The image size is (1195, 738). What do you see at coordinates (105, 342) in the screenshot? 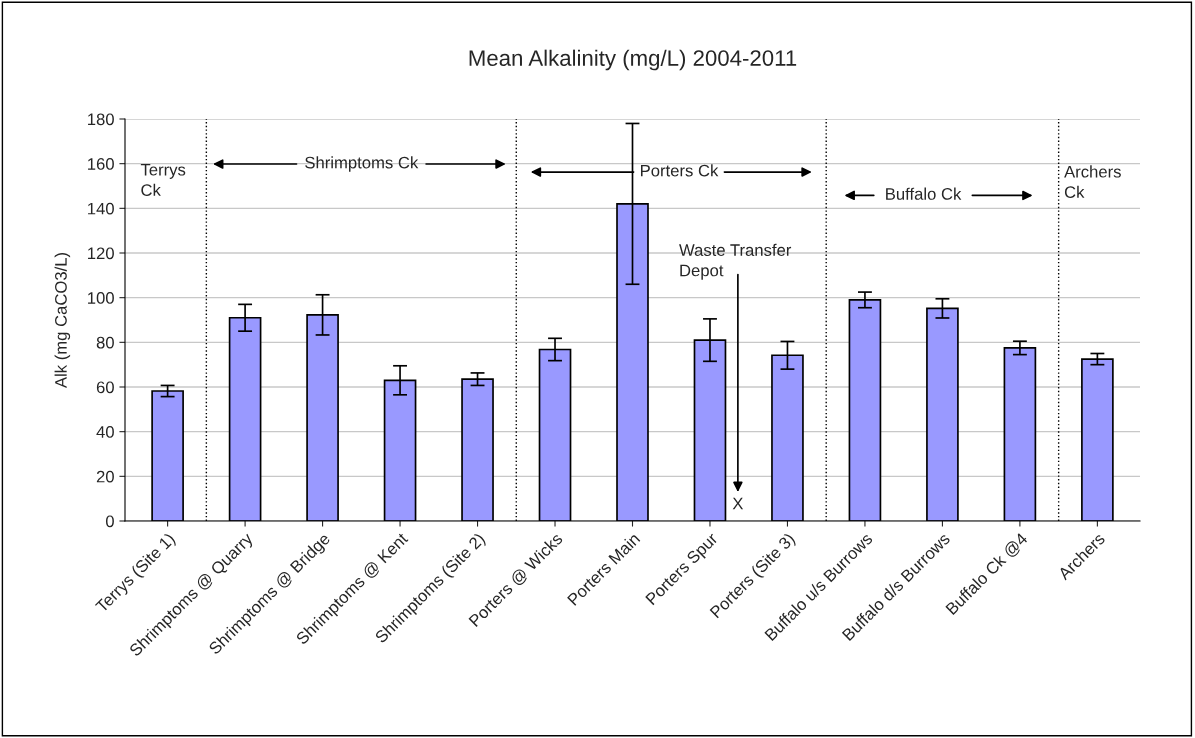
I see `y-tick-label: 80` at bounding box center [105, 342].